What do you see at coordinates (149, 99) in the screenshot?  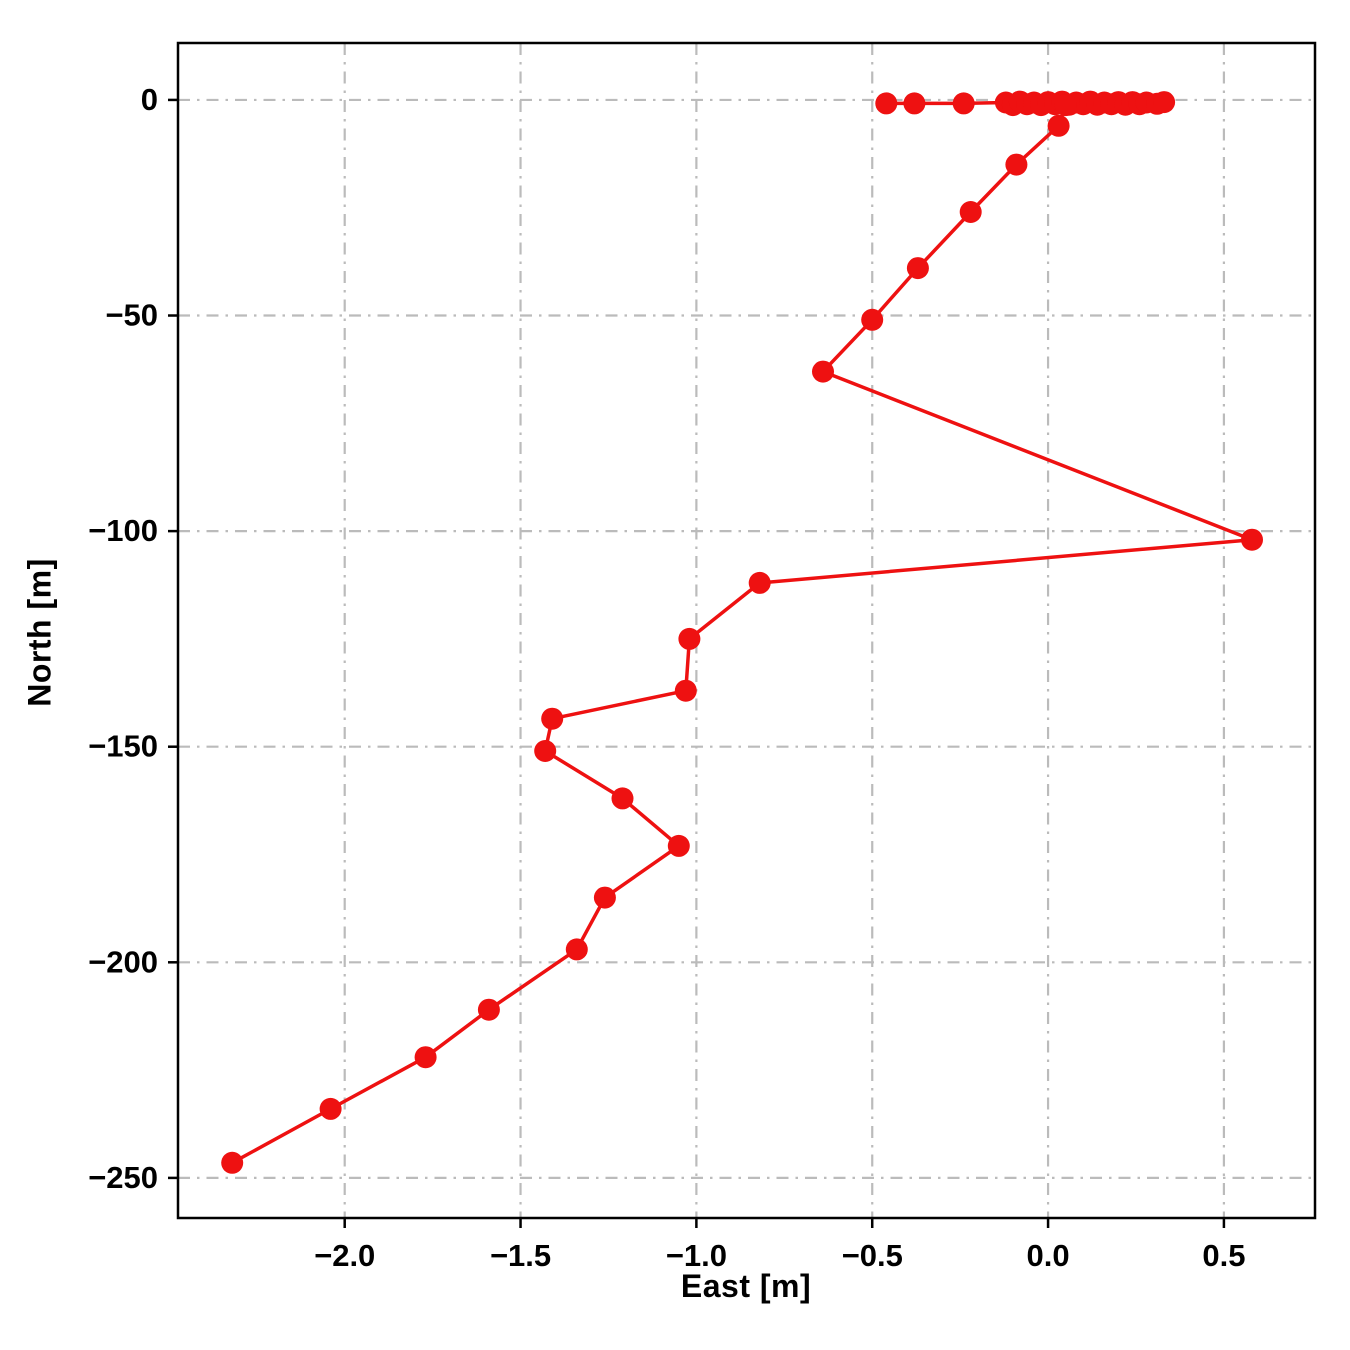 I see `y-tick-label: 0` at bounding box center [149, 99].